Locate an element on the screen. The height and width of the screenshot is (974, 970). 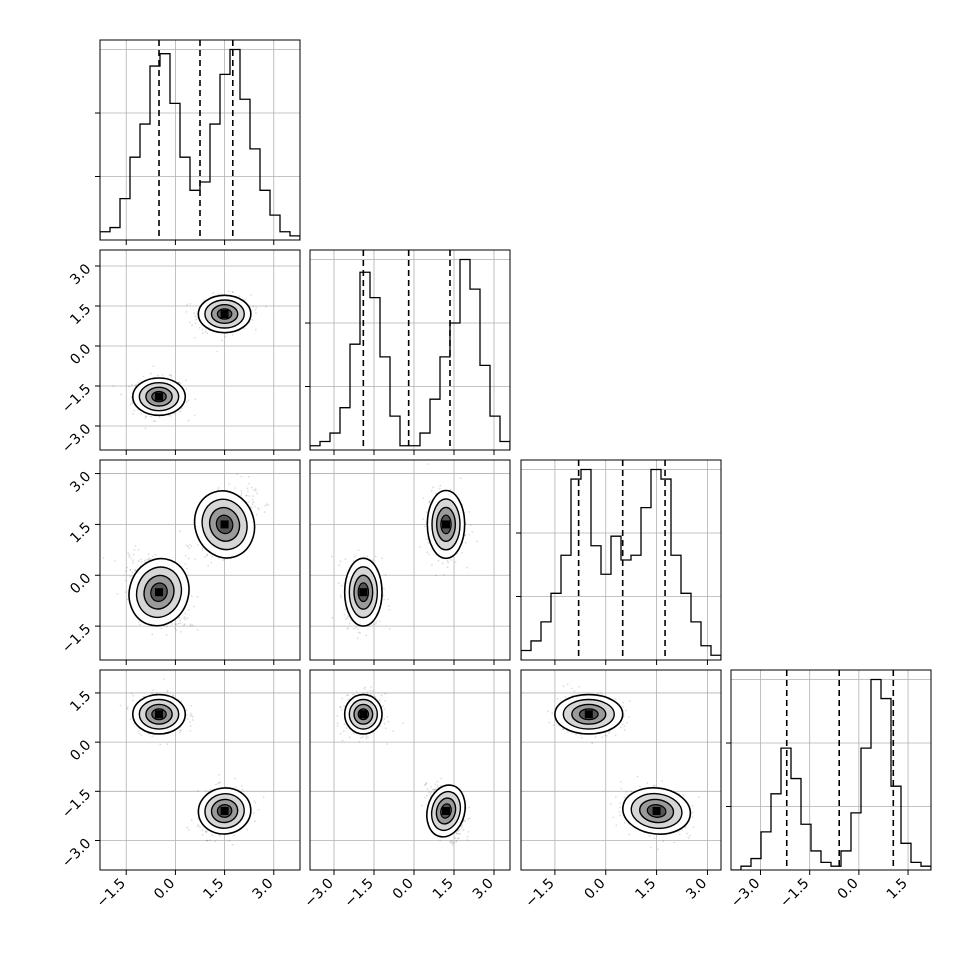
y-tick-label: 3.0 is located at coordinates (80, 482).